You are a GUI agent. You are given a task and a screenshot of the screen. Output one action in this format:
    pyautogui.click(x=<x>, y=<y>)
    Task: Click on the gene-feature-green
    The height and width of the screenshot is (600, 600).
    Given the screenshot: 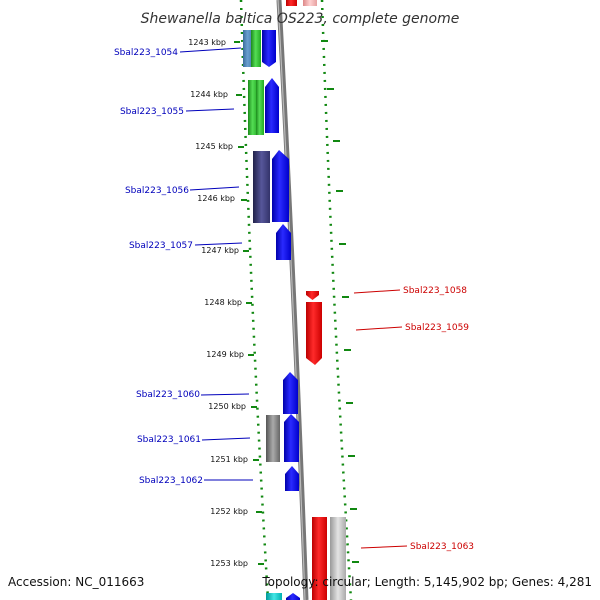 What is the action you would take?
    pyautogui.click(x=256, y=48)
    